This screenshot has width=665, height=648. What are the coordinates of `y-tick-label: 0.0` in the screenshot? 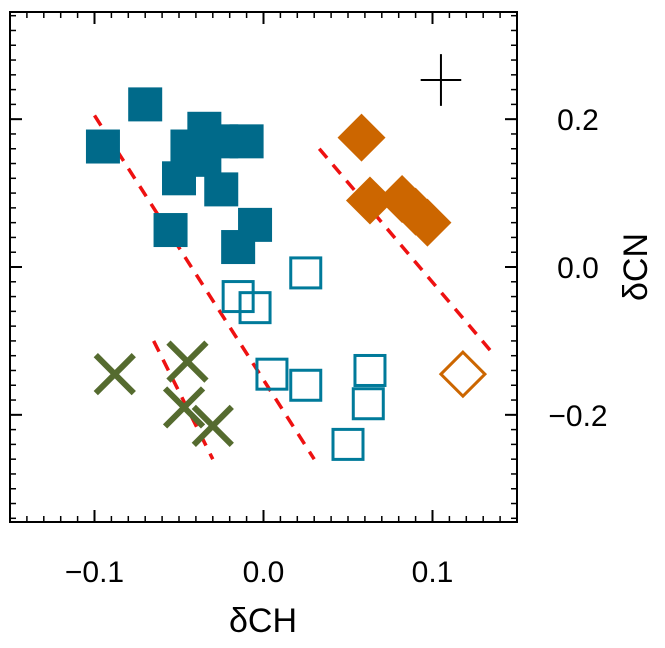 It's located at (578, 268).